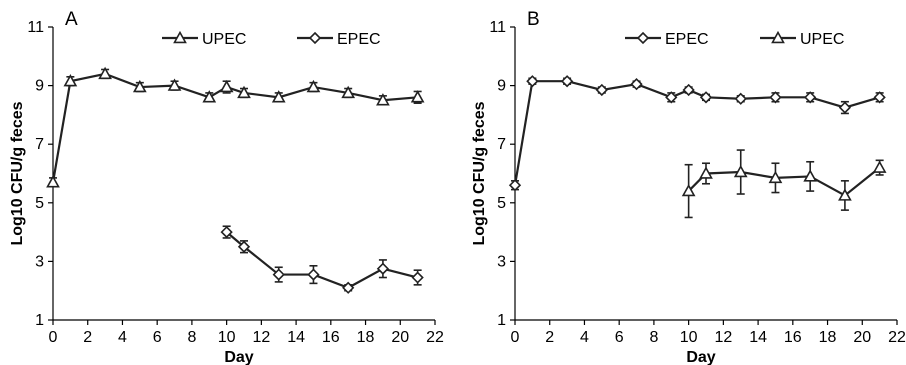  Describe the element at coordinates (71, 19) in the screenshot. I see `panel-letter: A` at that location.